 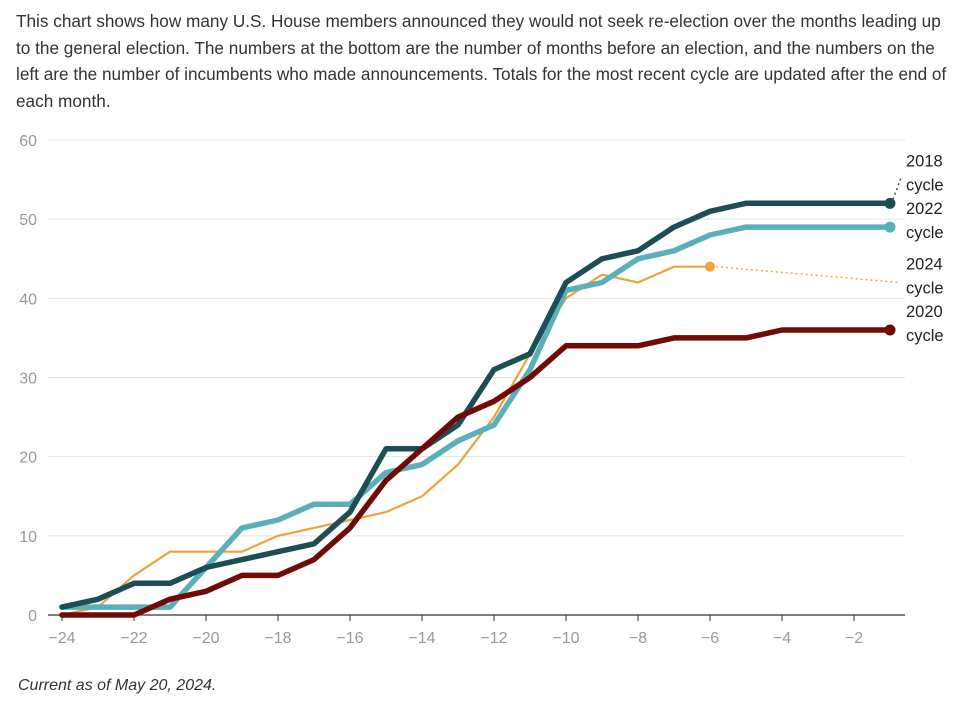 I want to click on y-tick-label: 30, so click(x=28, y=379).